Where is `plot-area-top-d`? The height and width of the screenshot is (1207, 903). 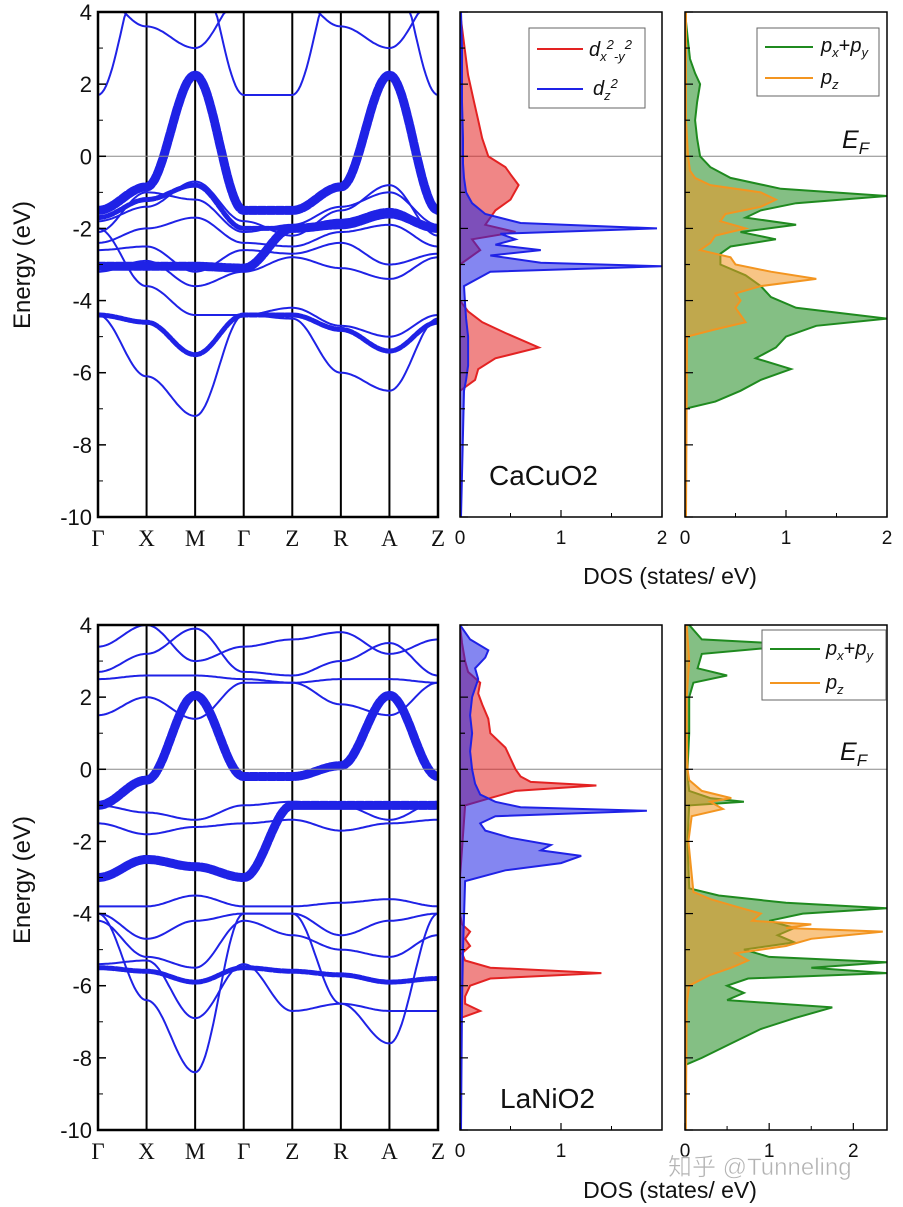
plot-area-top-d is located at coordinates (561, 264).